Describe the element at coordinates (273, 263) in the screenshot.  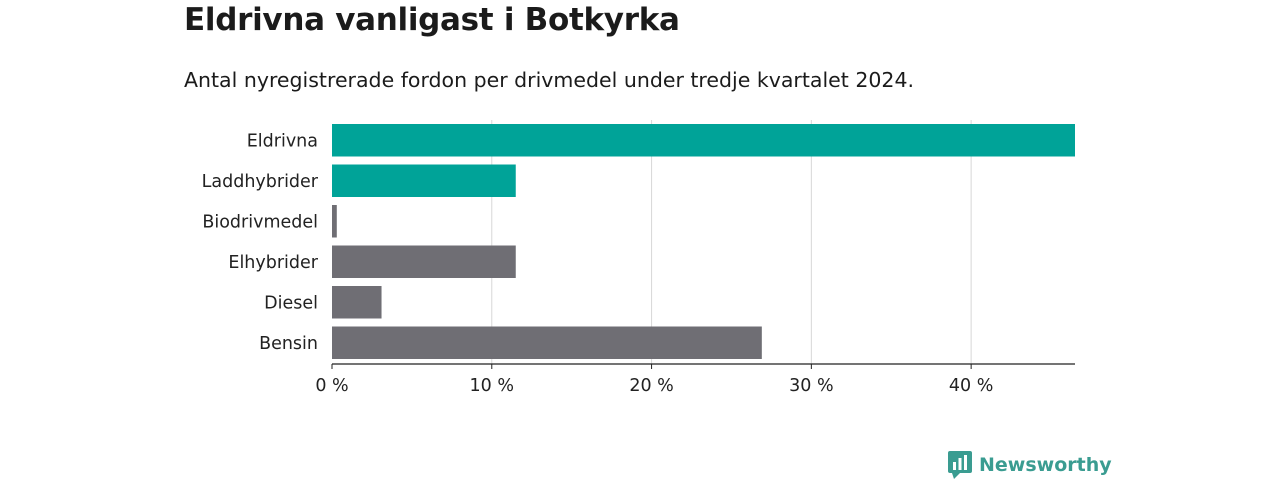
I see `category-label-elhybrider: Elhybrider` at that location.